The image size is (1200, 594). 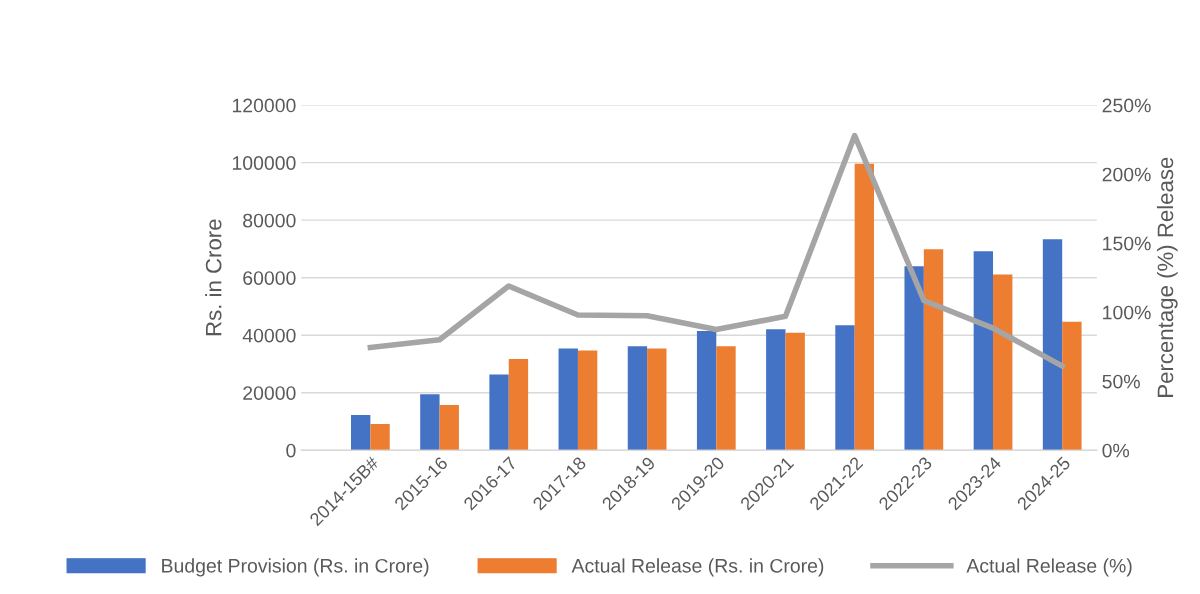 I want to click on y2-tick-label: 150%, so click(x=1127, y=243).